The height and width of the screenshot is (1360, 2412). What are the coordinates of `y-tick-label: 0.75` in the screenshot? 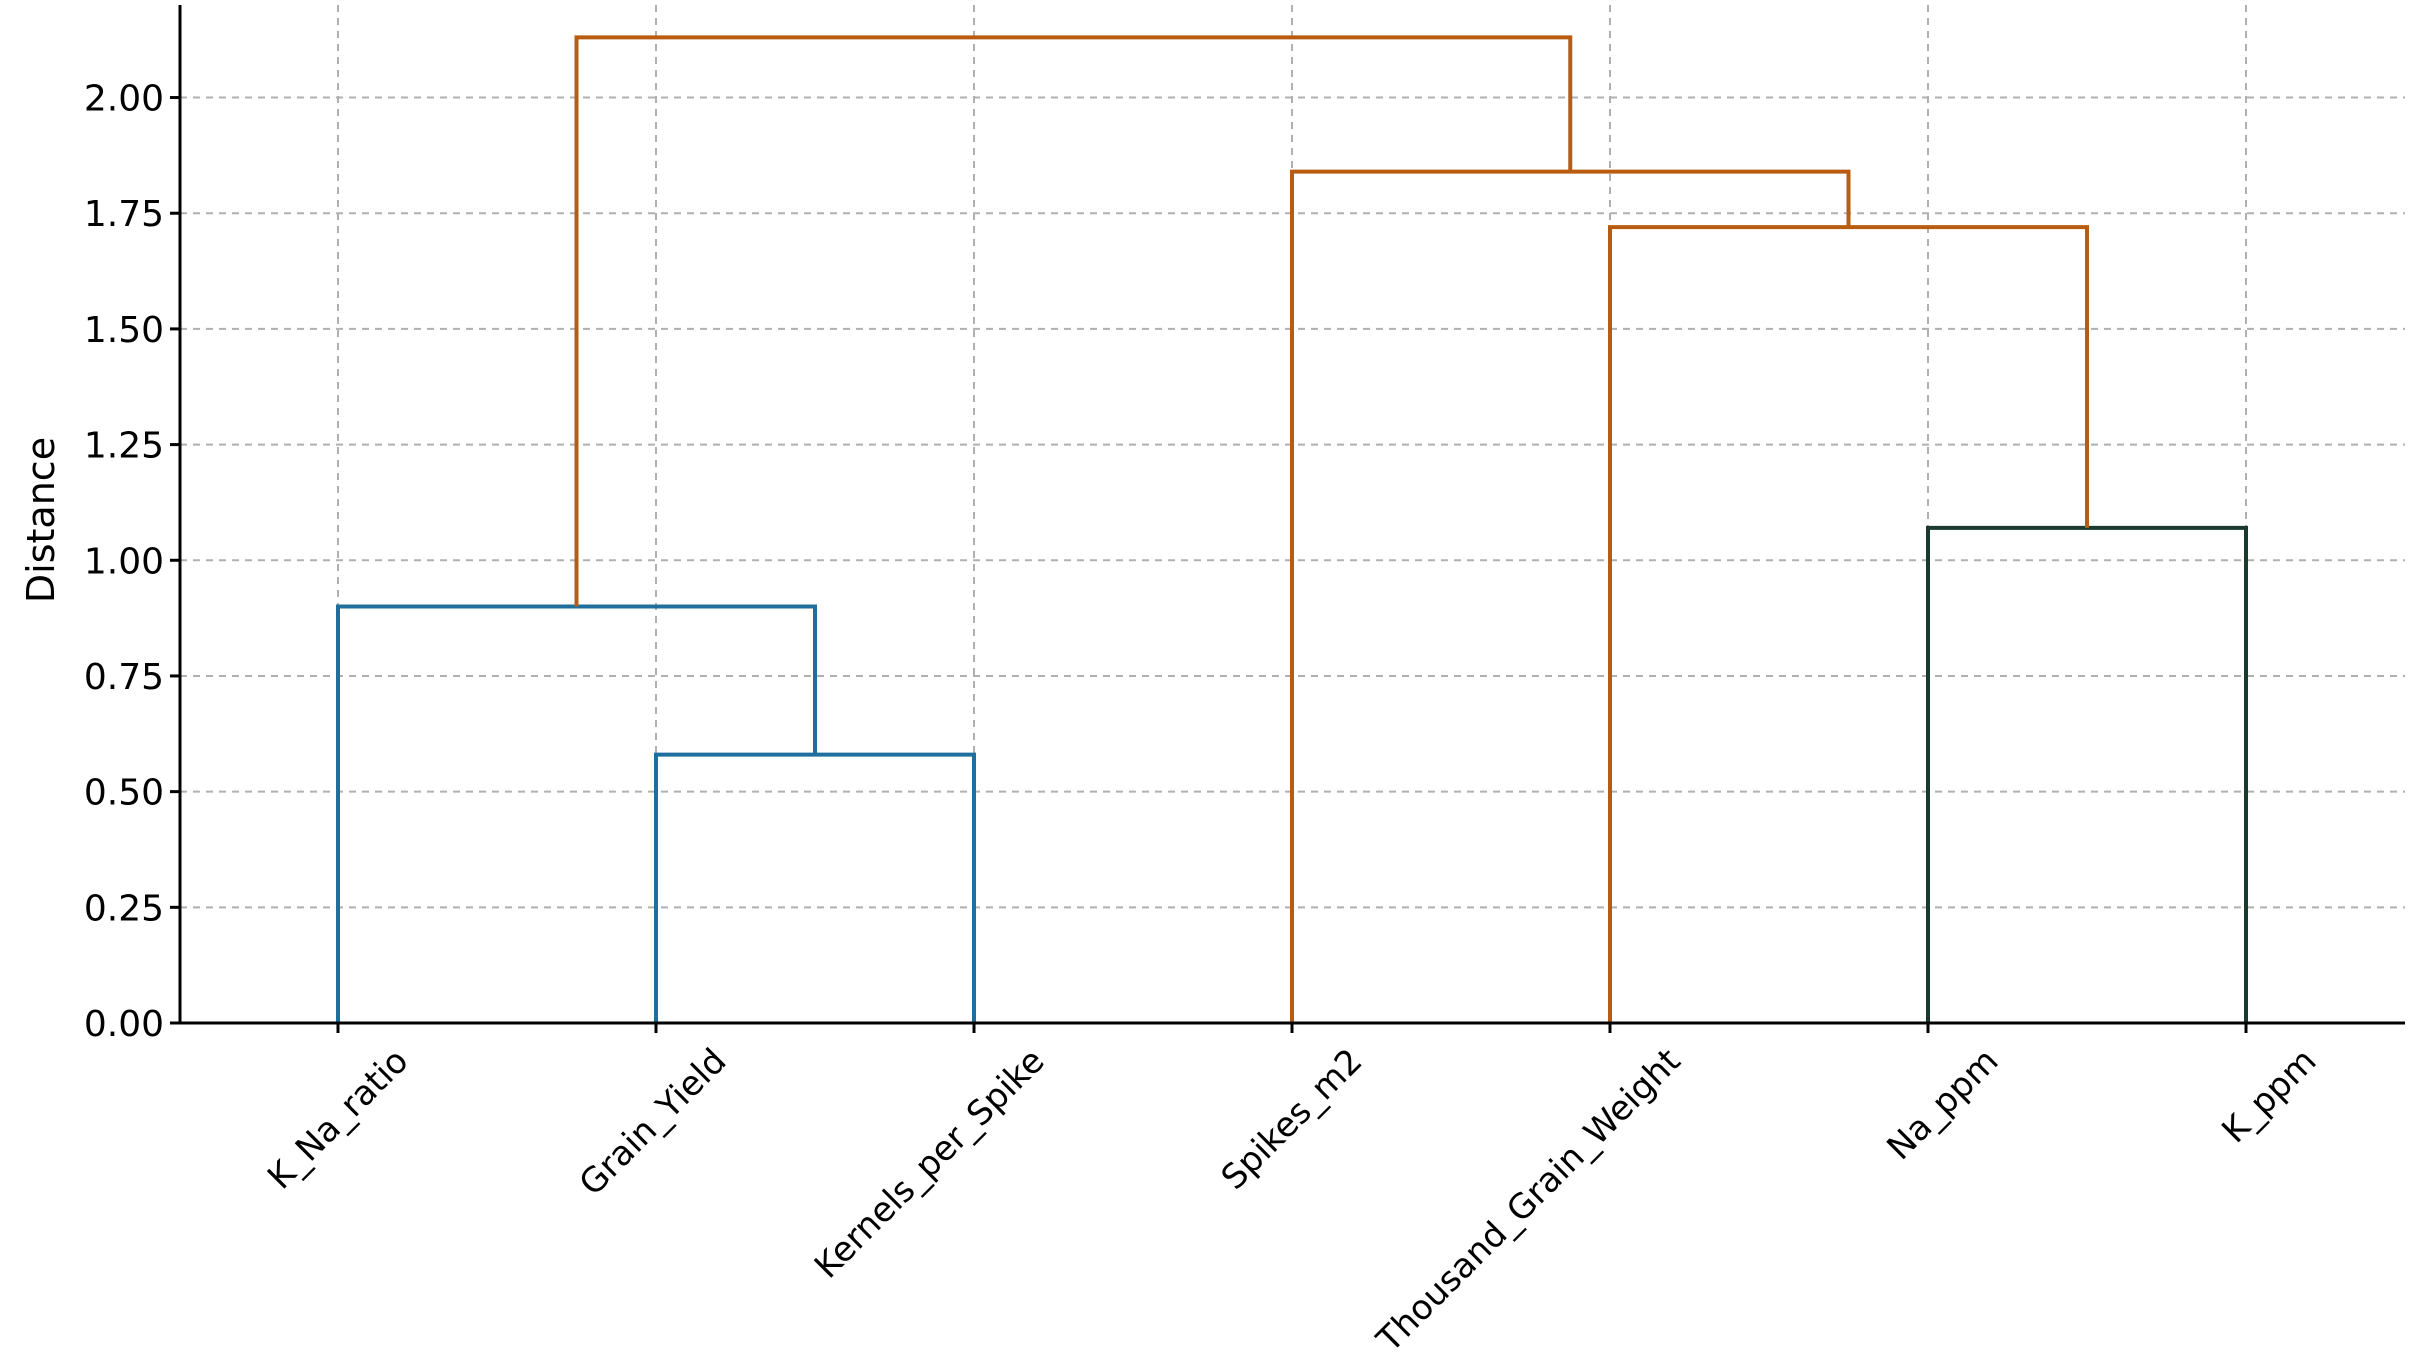 It's located at (124, 677).